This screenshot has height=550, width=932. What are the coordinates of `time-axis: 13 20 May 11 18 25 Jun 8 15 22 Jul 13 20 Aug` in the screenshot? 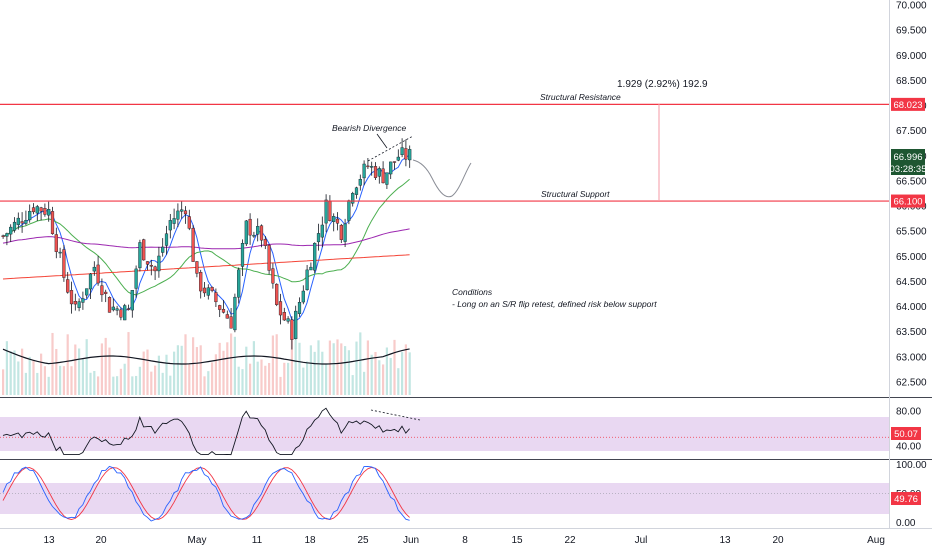 It's located at (463, 540).